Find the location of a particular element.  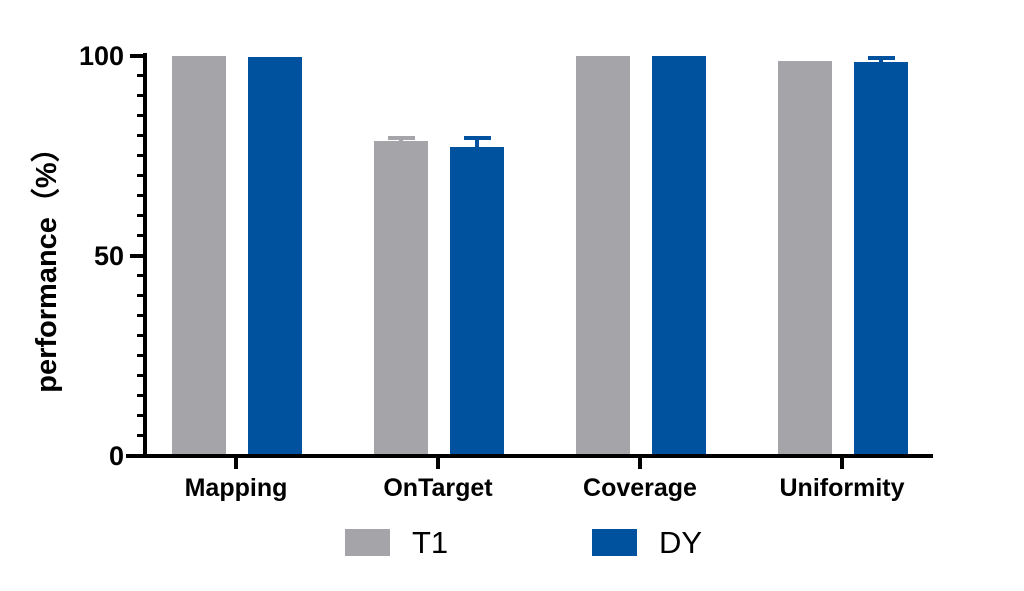

y-tick-label: 50 is located at coordinates (108, 255).